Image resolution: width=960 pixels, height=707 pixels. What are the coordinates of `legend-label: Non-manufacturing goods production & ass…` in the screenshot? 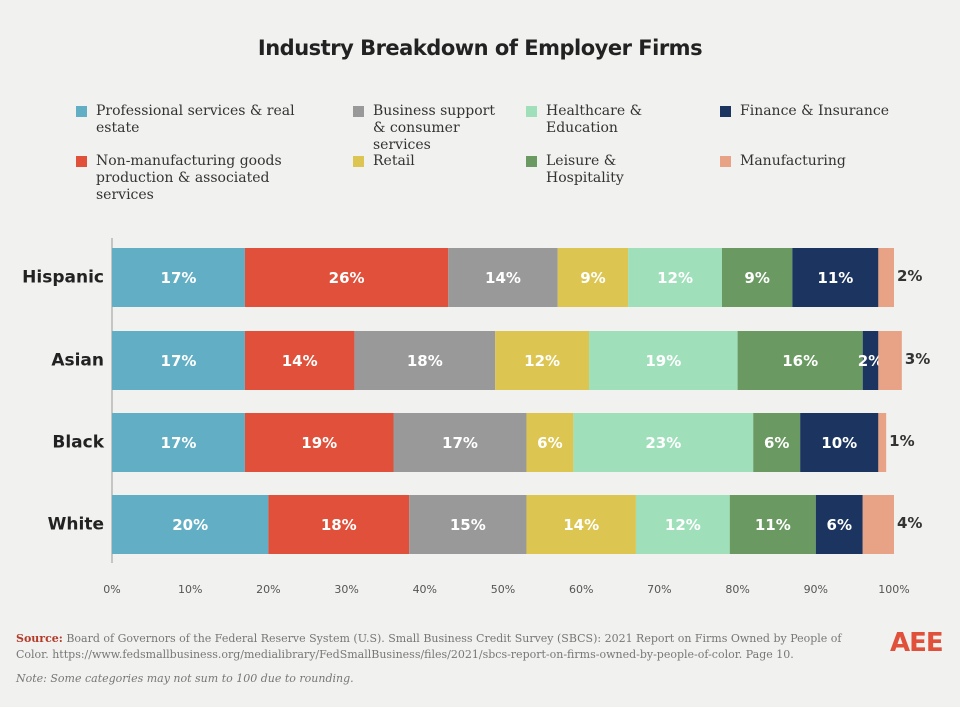 It's located at (189, 178).